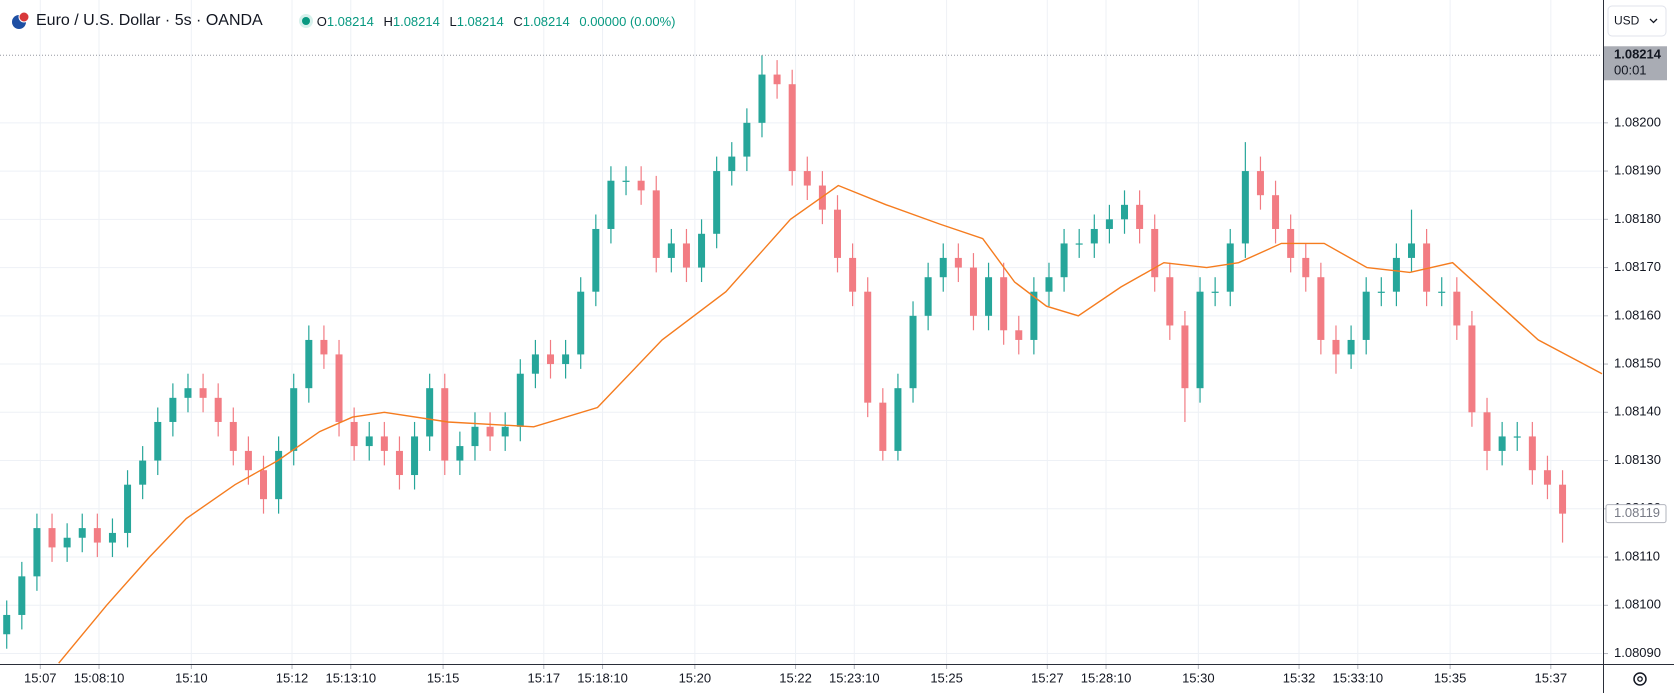  I want to click on x-tick-label: 15:35, so click(1450, 677).